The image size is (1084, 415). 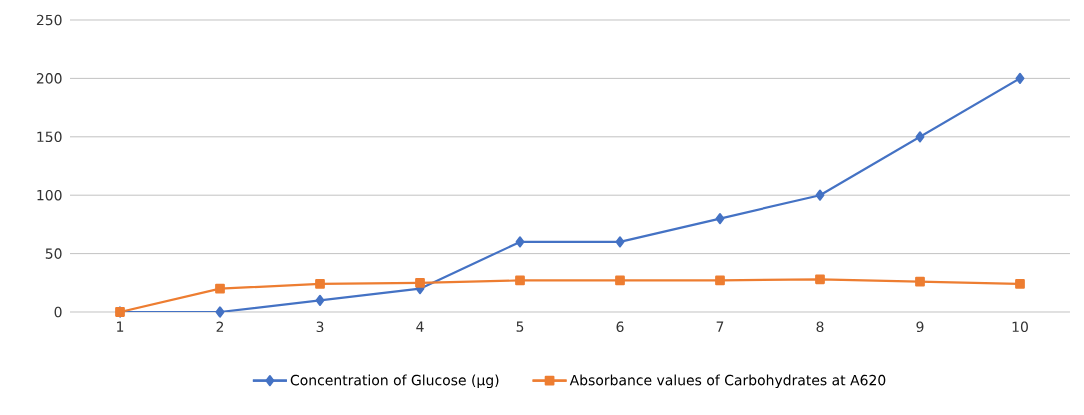 I want to click on x-tick-label: 10, so click(x=1020, y=327).